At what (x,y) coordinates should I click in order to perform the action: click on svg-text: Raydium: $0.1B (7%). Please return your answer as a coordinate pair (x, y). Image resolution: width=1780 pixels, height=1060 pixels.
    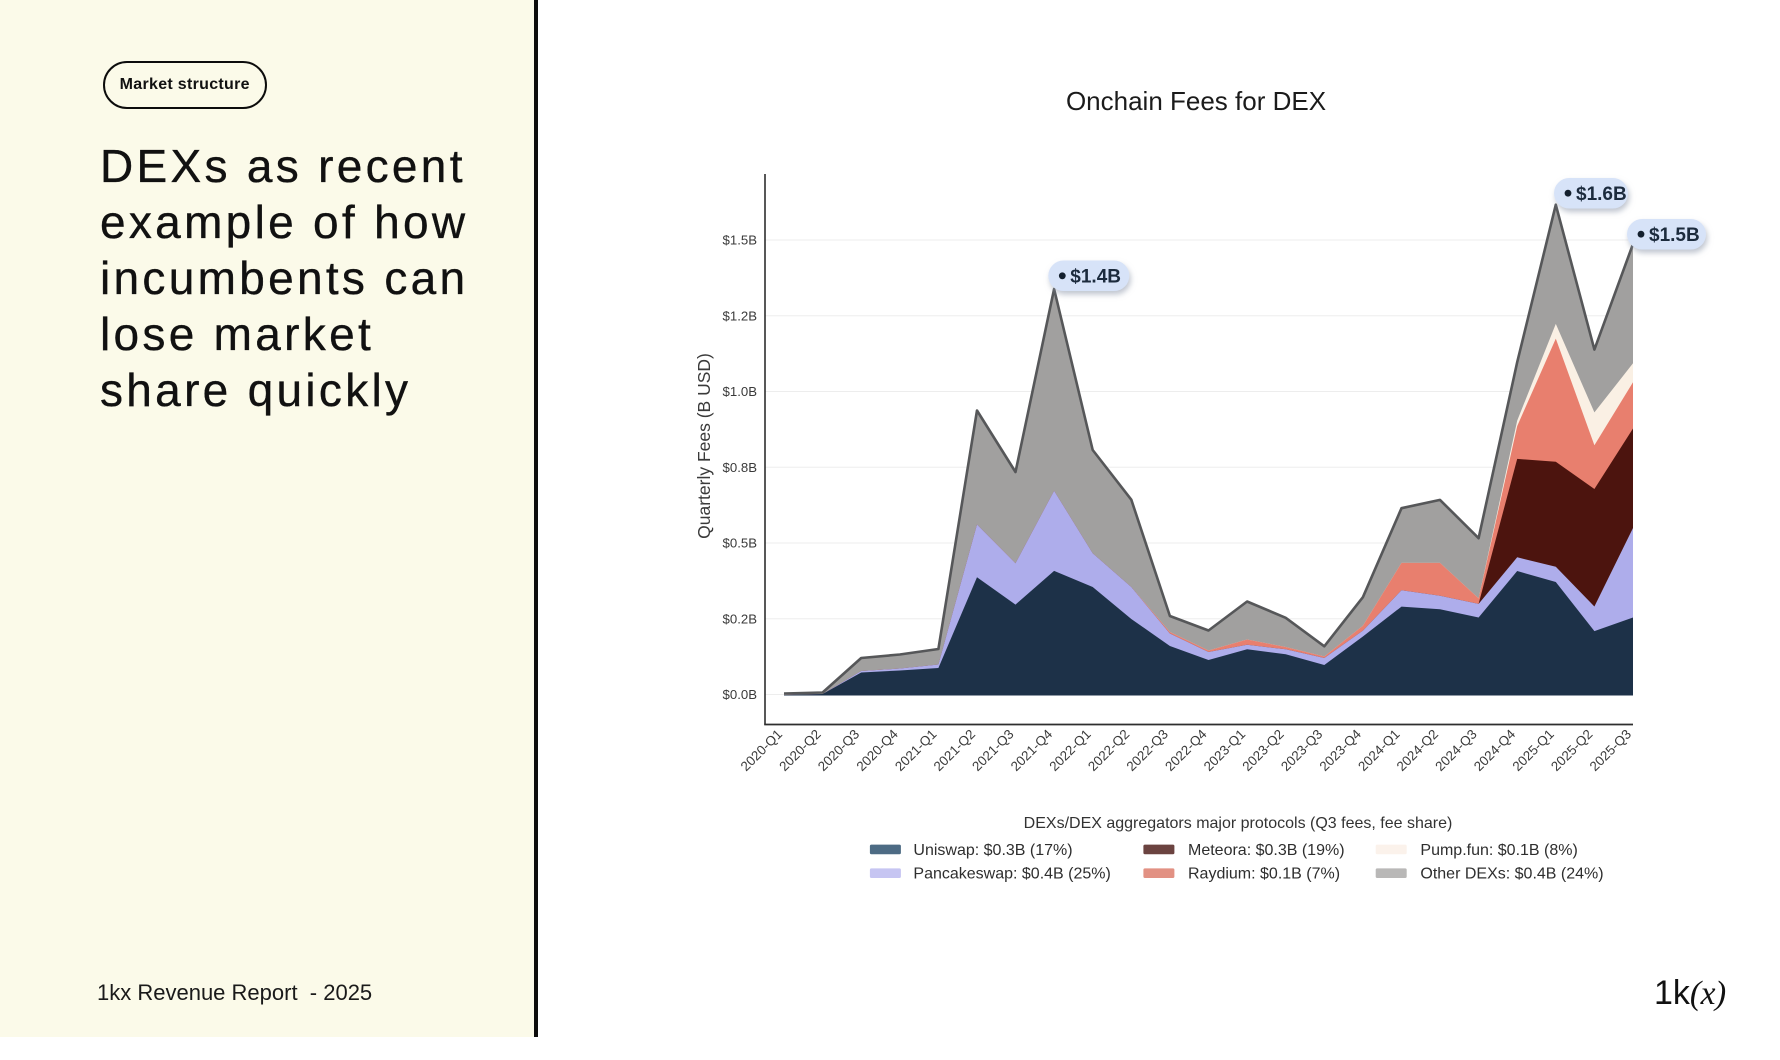
    Looking at the image, I should click on (1264, 874).